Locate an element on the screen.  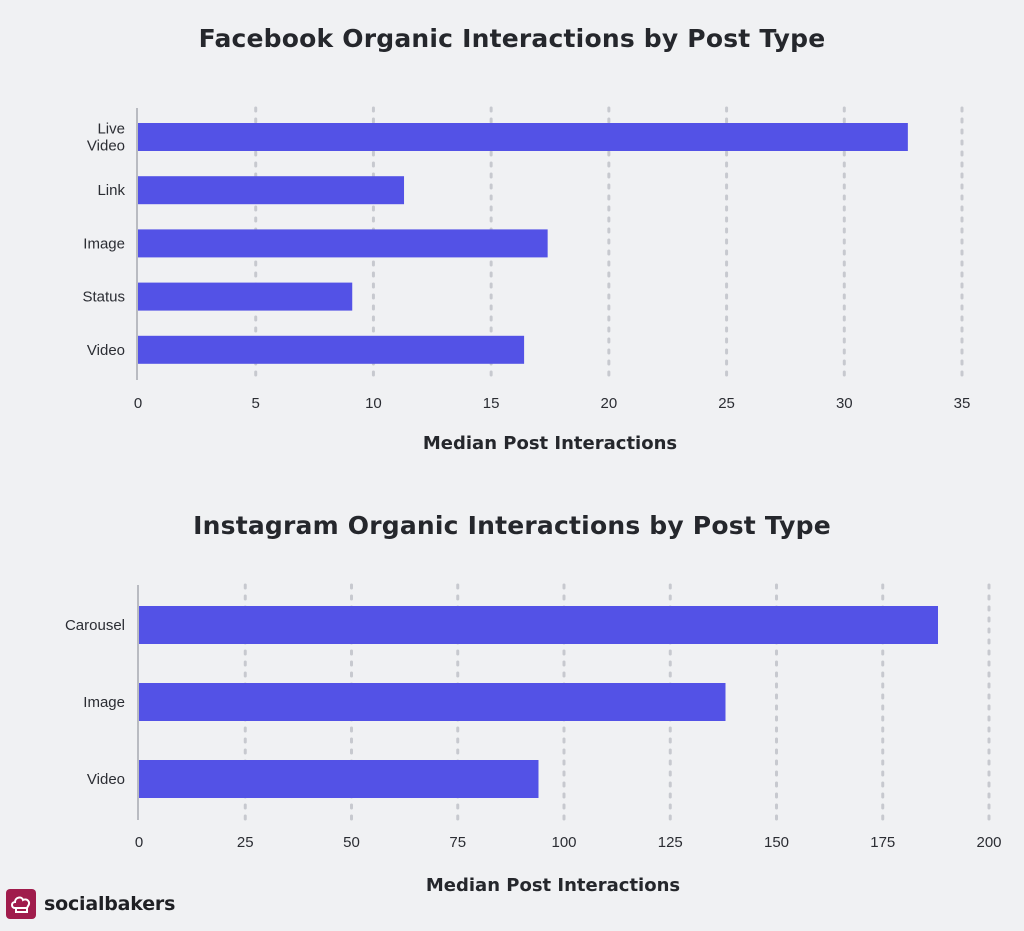
instagram-x-tick-label: 125 is located at coordinates (670, 842).